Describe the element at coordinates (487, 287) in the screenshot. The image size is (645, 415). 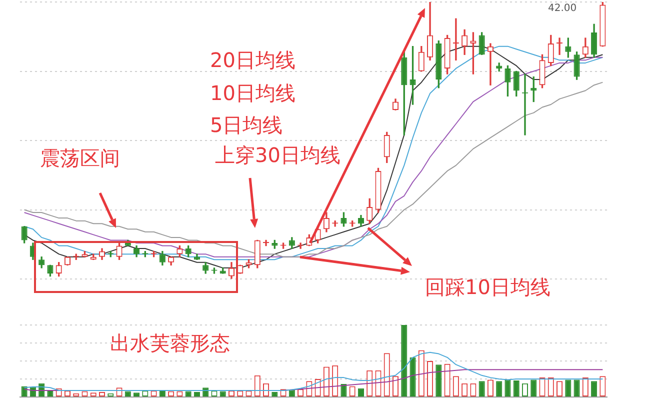
I see `annotation: 回踩10日均线` at that location.